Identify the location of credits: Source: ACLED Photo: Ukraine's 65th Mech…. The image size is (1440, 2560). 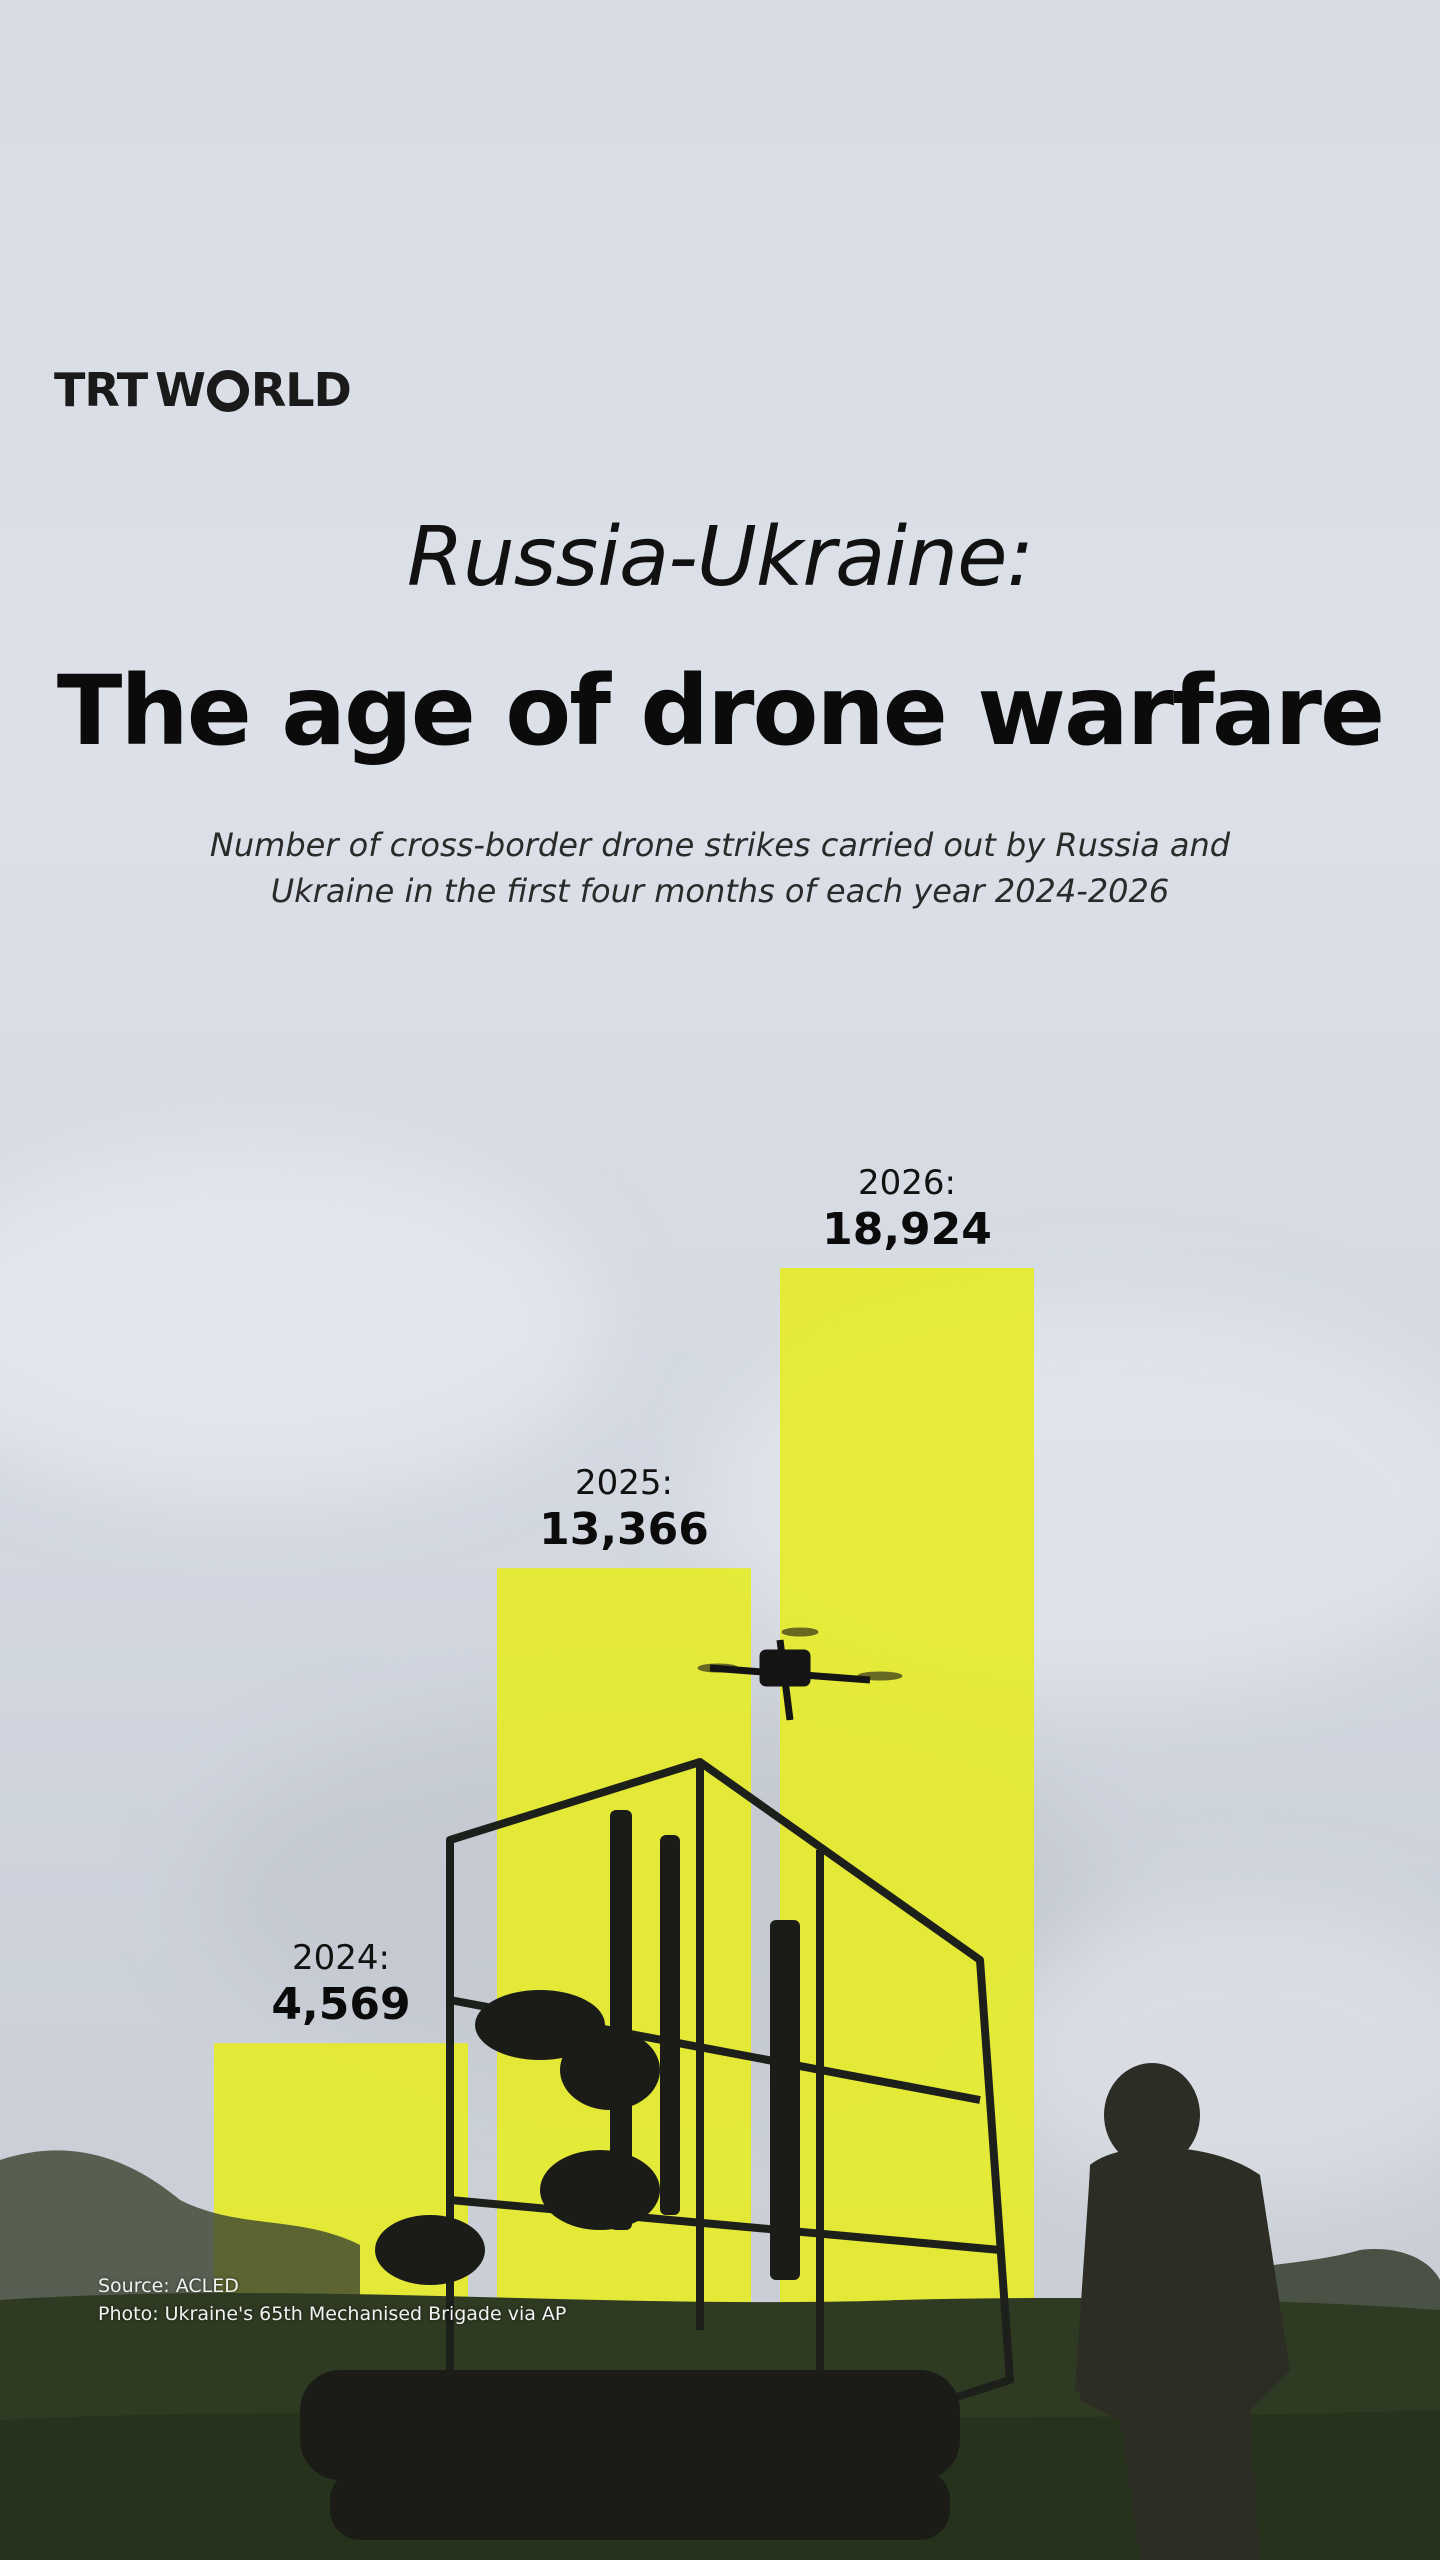
(332, 2300).